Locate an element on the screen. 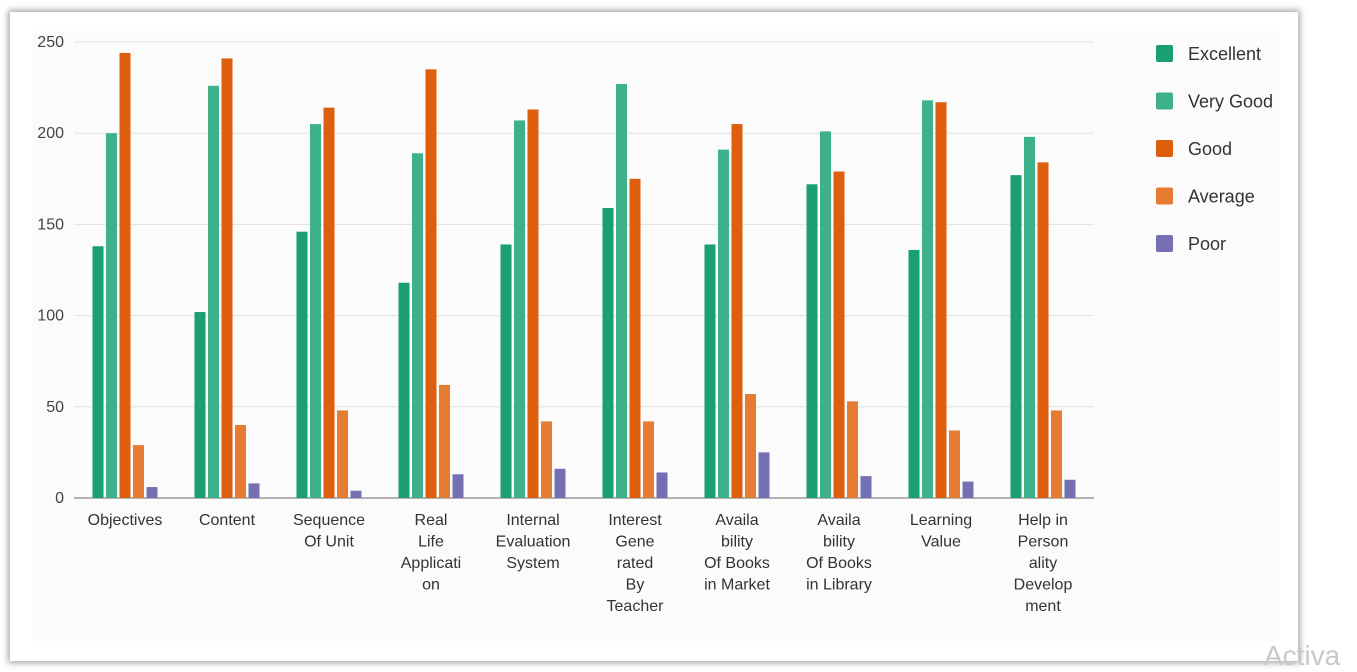 This screenshot has height=672, width=1357. x-tick-label: Availa bility Of Books in Market is located at coordinates (737, 553).